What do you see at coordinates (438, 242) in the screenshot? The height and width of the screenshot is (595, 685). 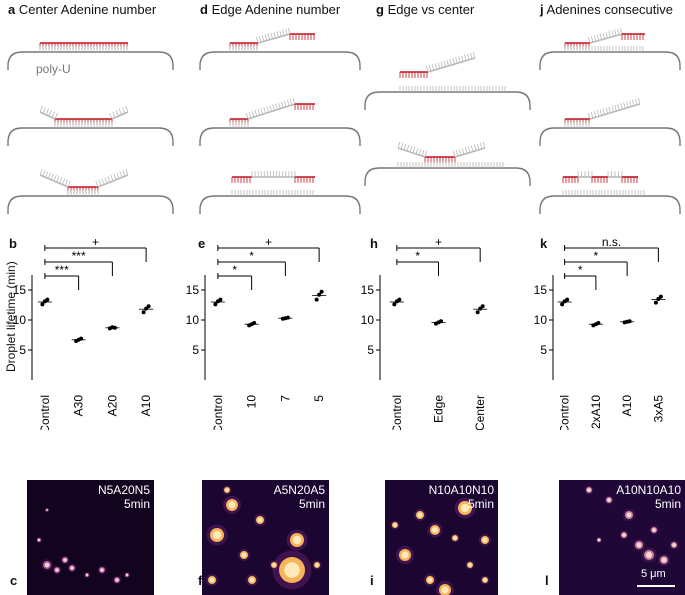 I see `significance-label: +` at bounding box center [438, 242].